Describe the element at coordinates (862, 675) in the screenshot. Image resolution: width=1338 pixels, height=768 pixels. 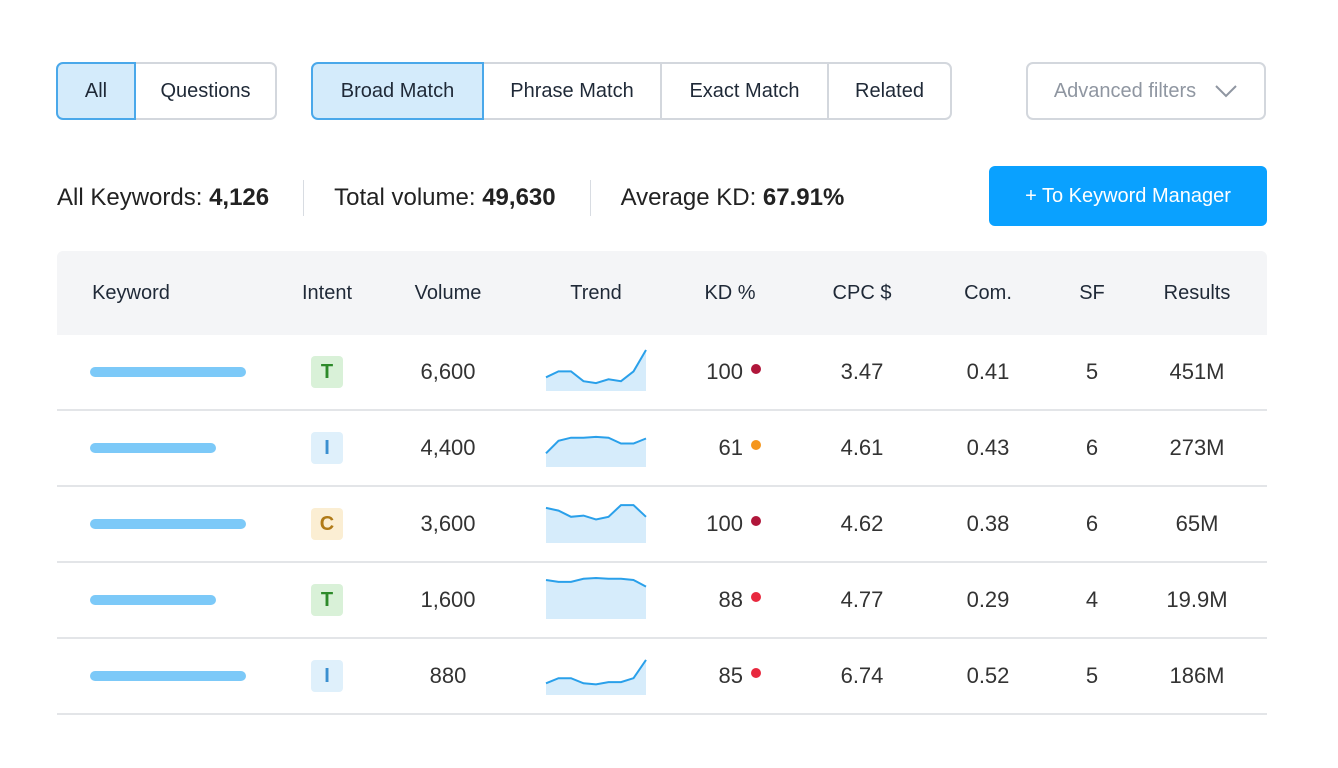
I see `cpc-cell: 6.74` at that location.